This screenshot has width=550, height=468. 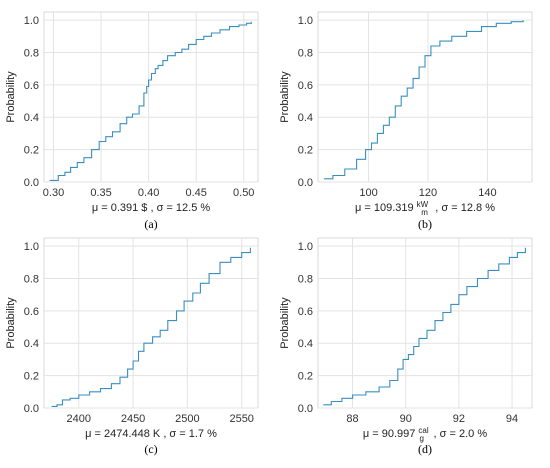 I want to click on unit-numerator: cal, so click(x=423, y=430).